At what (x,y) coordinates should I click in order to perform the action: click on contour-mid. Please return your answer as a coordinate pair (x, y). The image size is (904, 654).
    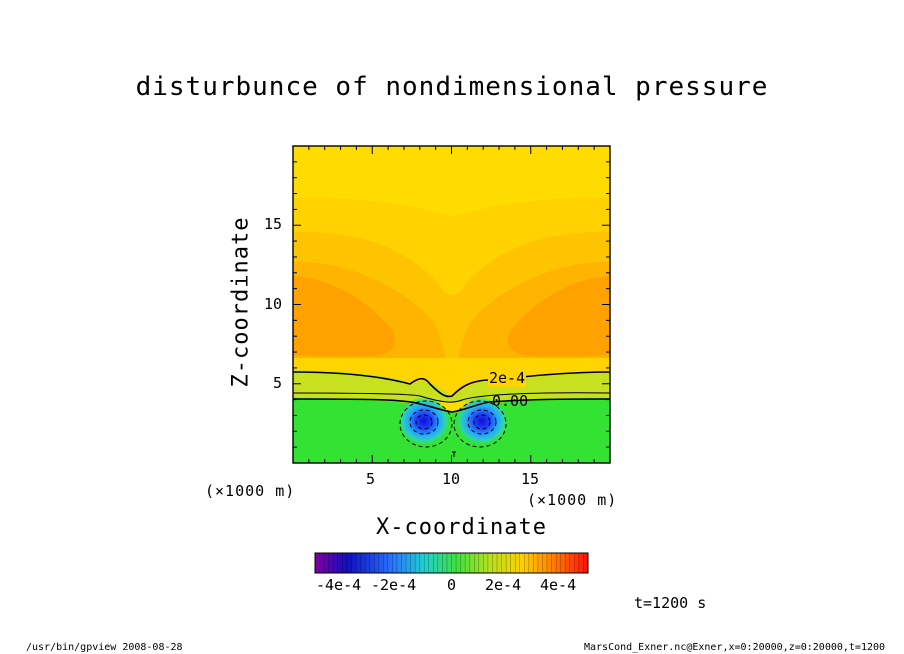
    Looking at the image, I should click on (451, 397).